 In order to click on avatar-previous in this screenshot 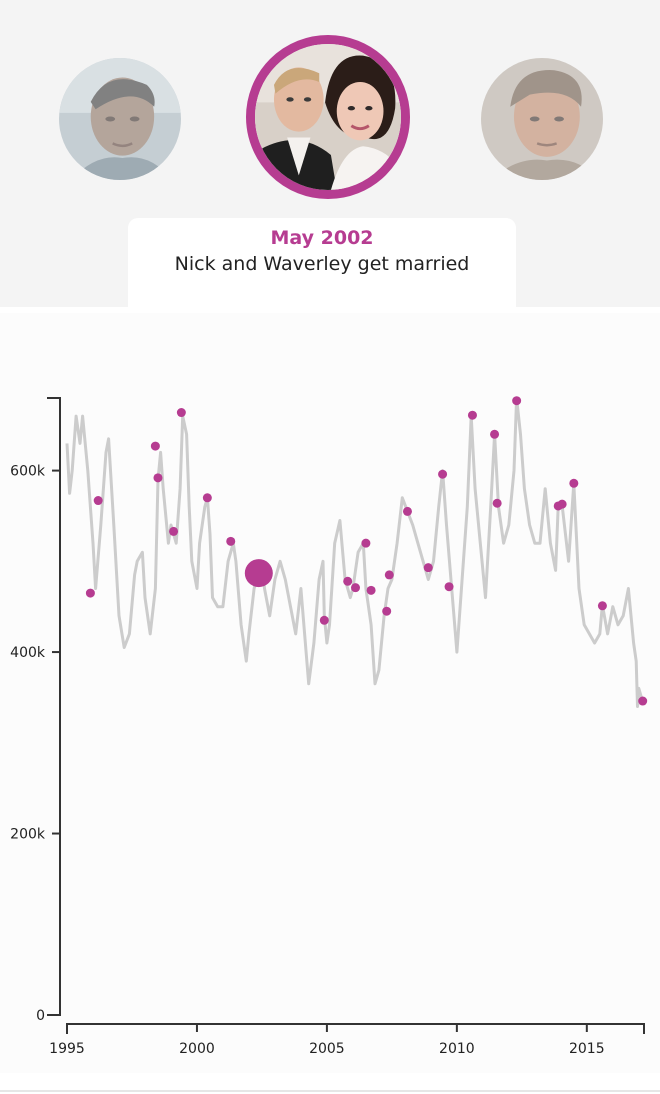, I will do `click(120, 119)`.